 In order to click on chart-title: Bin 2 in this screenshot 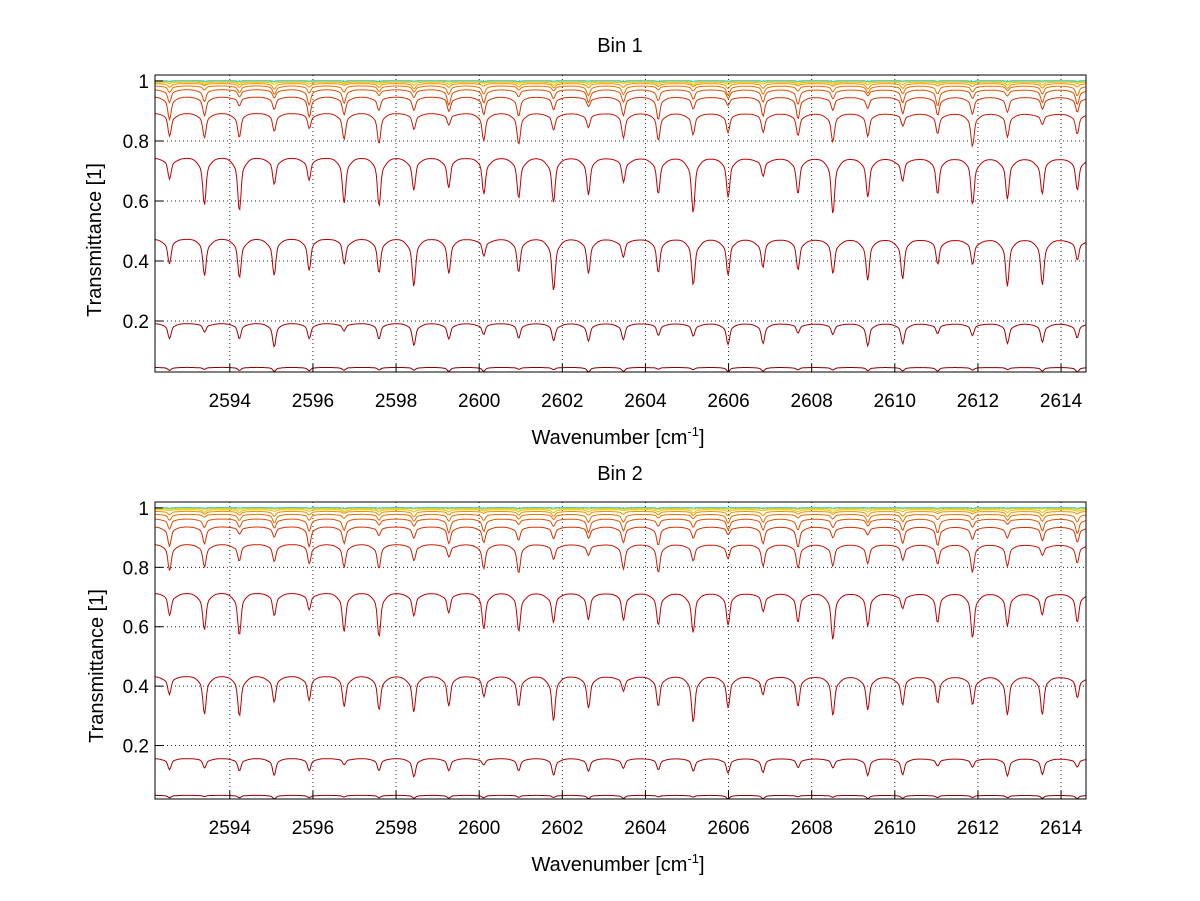, I will do `click(620, 474)`.